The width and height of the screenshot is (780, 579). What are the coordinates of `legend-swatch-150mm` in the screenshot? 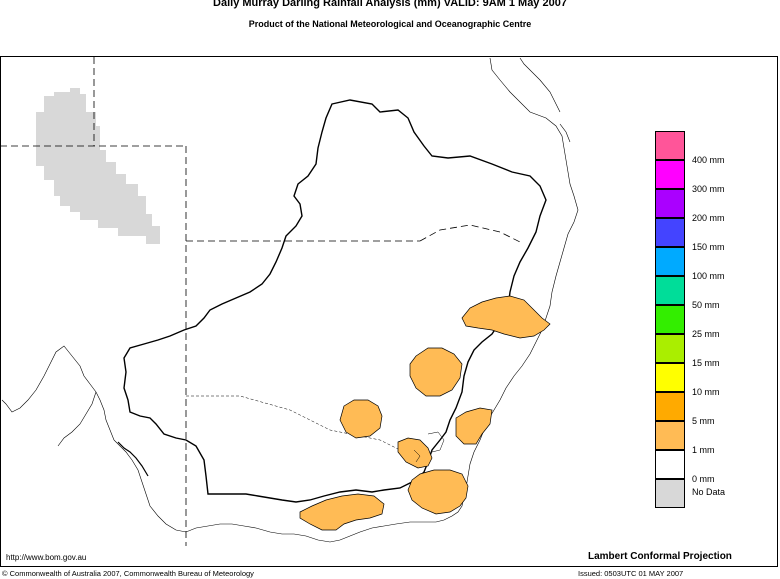 It's located at (670, 232).